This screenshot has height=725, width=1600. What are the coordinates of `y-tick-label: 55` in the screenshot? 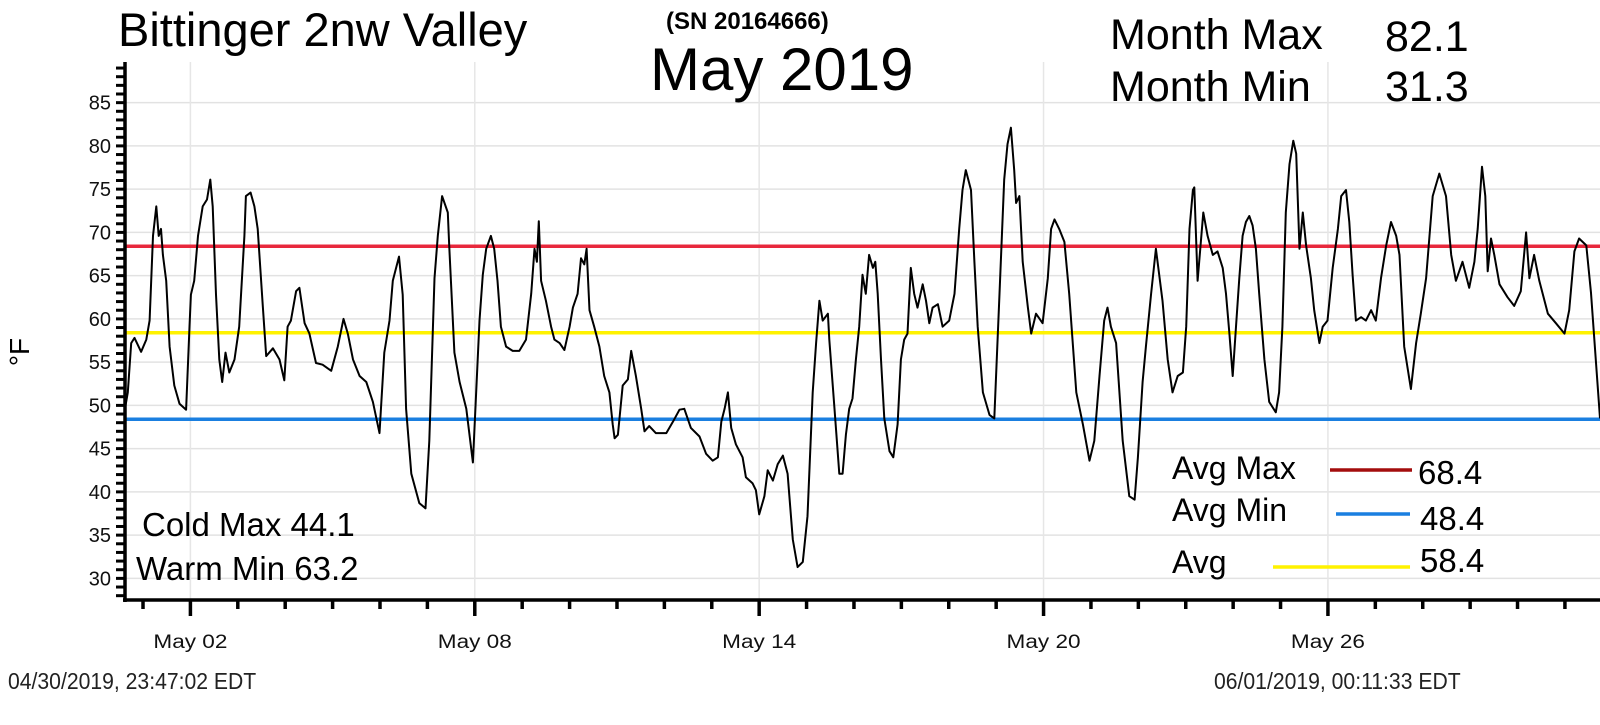 It's located at (100, 363).